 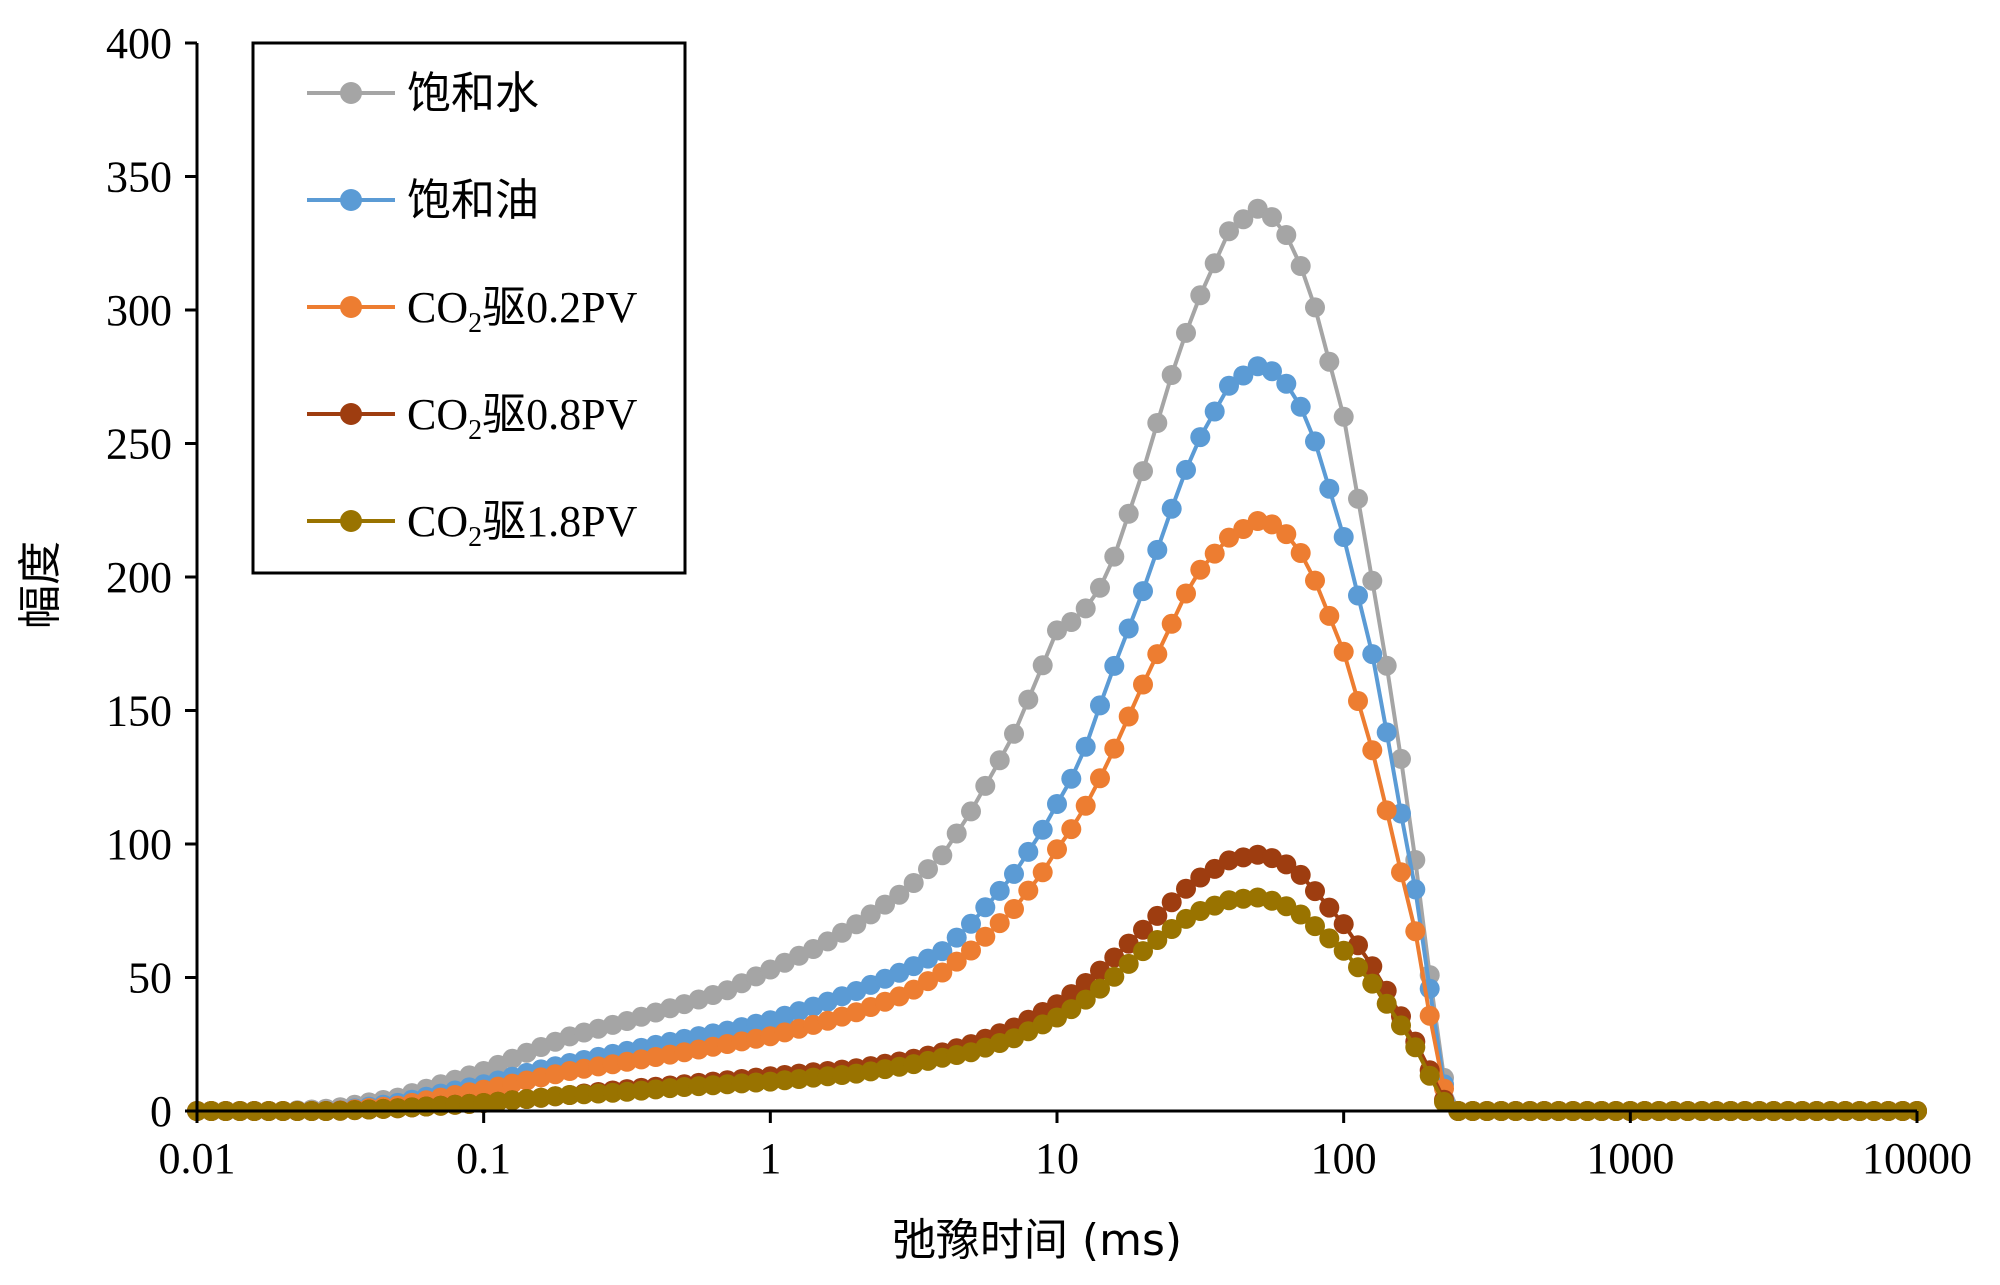 What do you see at coordinates (1630, 1158) in the screenshot?
I see `x-tick-label: 1000` at bounding box center [1630, 1158].